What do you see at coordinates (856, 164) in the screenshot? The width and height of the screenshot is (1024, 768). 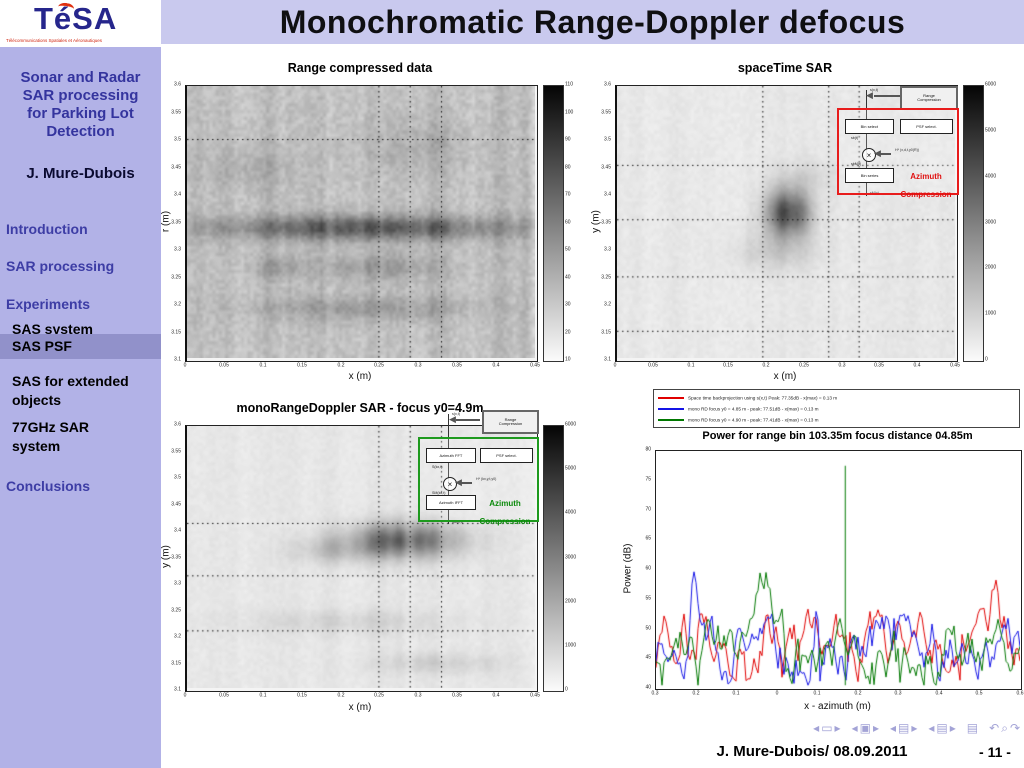 I see `flow-signal: sbM(t)` at bounding box center [856, 164].